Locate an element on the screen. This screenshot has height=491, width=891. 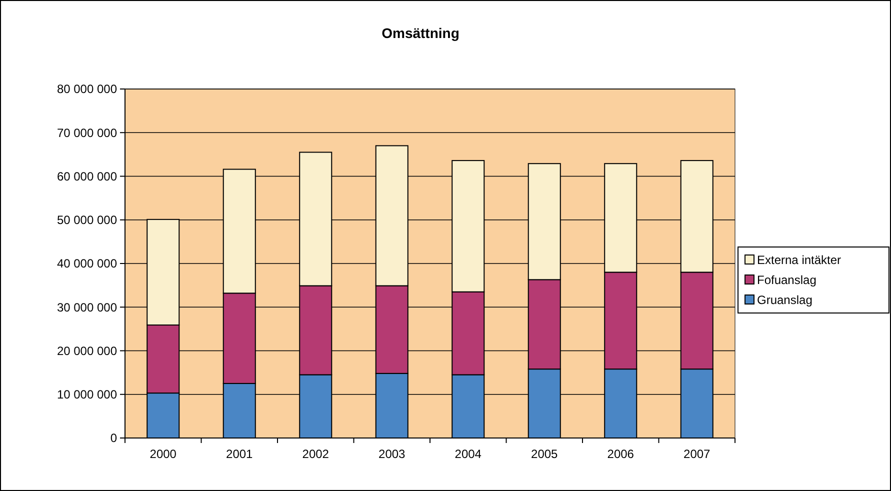
x-tick-label: 2000 is located at coordinates (163, 454).